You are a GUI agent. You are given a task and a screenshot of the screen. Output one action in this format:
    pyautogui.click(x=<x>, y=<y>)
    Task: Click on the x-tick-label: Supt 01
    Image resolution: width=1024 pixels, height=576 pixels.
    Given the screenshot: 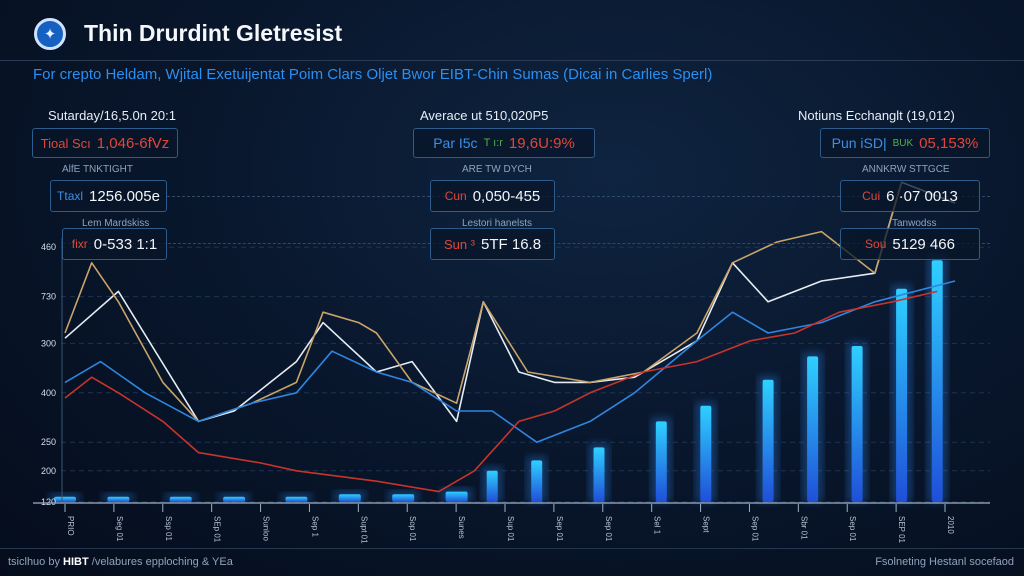 What is the action you would take?
    pyautogui.click(x=363, y=530)
    